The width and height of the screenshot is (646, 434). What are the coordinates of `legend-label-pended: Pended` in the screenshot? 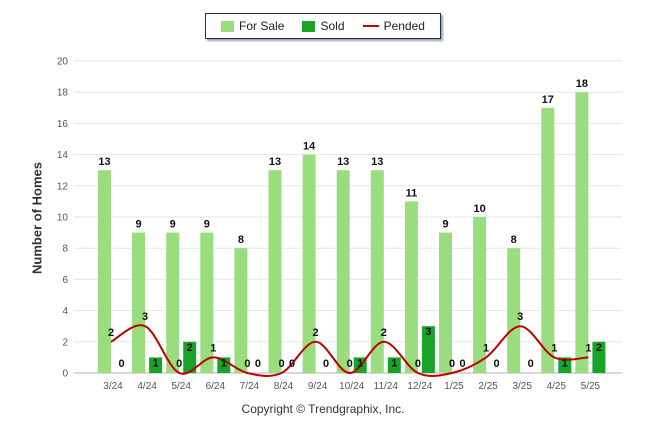 It's located at (404, 26).